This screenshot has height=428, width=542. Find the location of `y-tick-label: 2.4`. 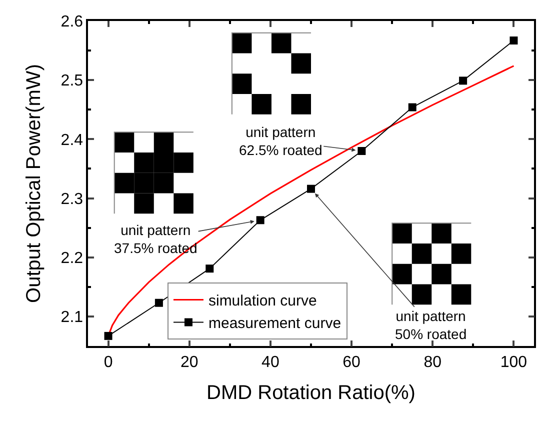

y-tick-label: 2.4 is located at coordinates (72, 140).